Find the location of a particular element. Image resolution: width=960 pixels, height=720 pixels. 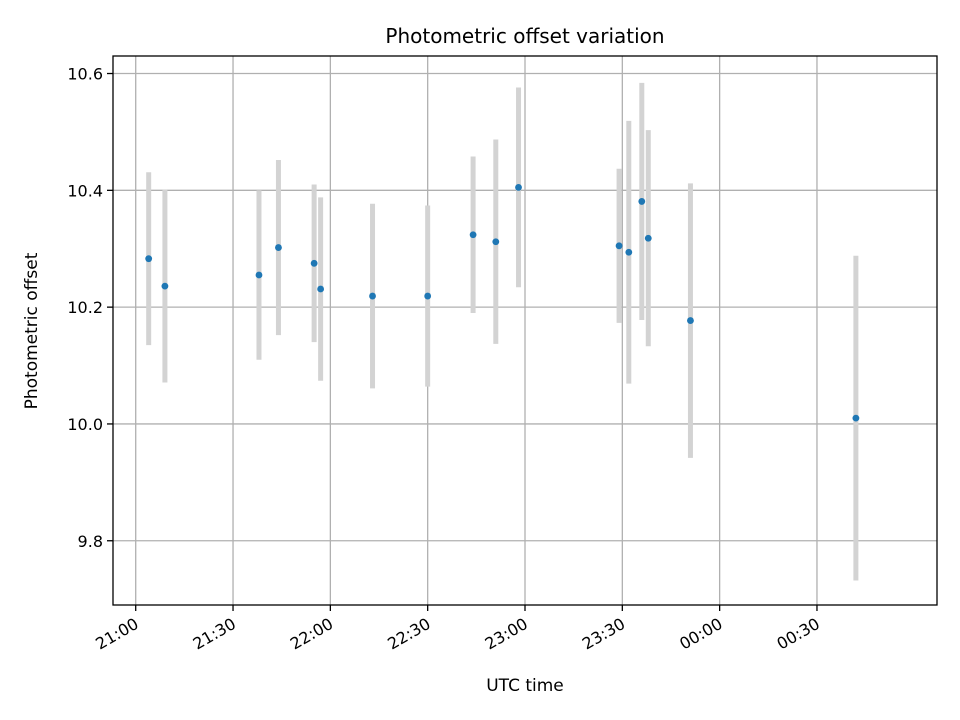

y-tick-label: 9.8 is located at coordinates (90, 541).